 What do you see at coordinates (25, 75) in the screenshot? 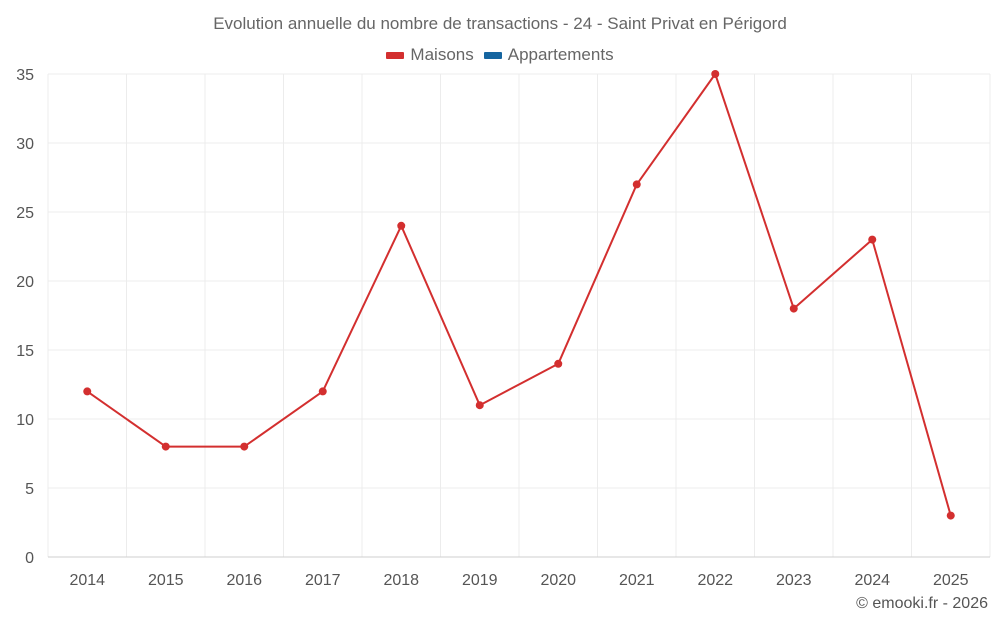
I see `y-tick-label: 35` at bounding box center [25, 75].